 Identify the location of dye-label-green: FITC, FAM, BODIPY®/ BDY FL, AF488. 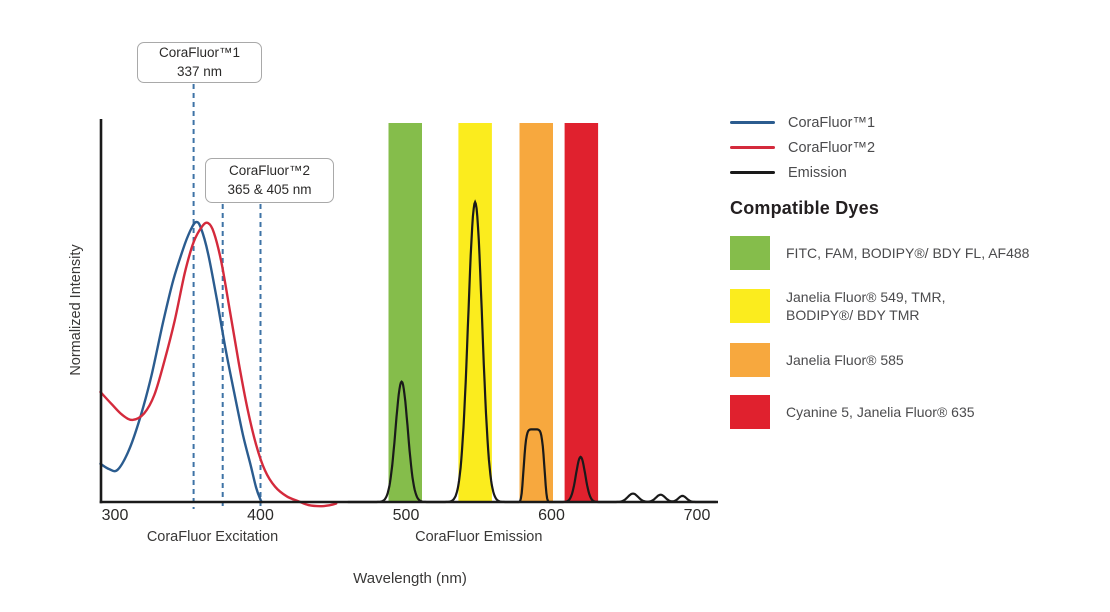
(908, 252).